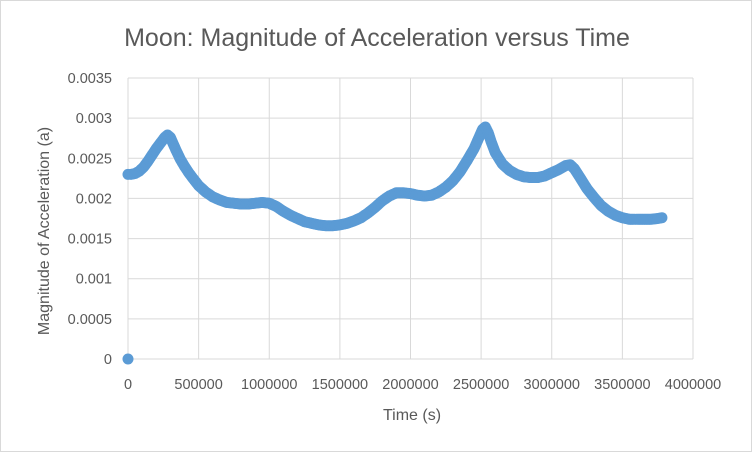 This screenshot has height=452, width=752. I want to click on x-tick-label: 2000000, so click(410, 385).